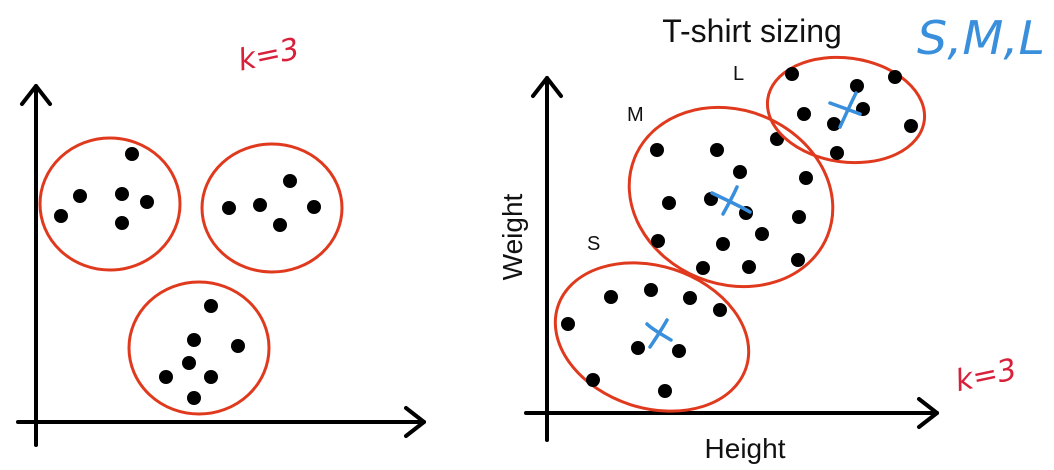  Describe the element at coordinates (547, 87) in the screenshot. I see `right-y-arrowhead` at that location.